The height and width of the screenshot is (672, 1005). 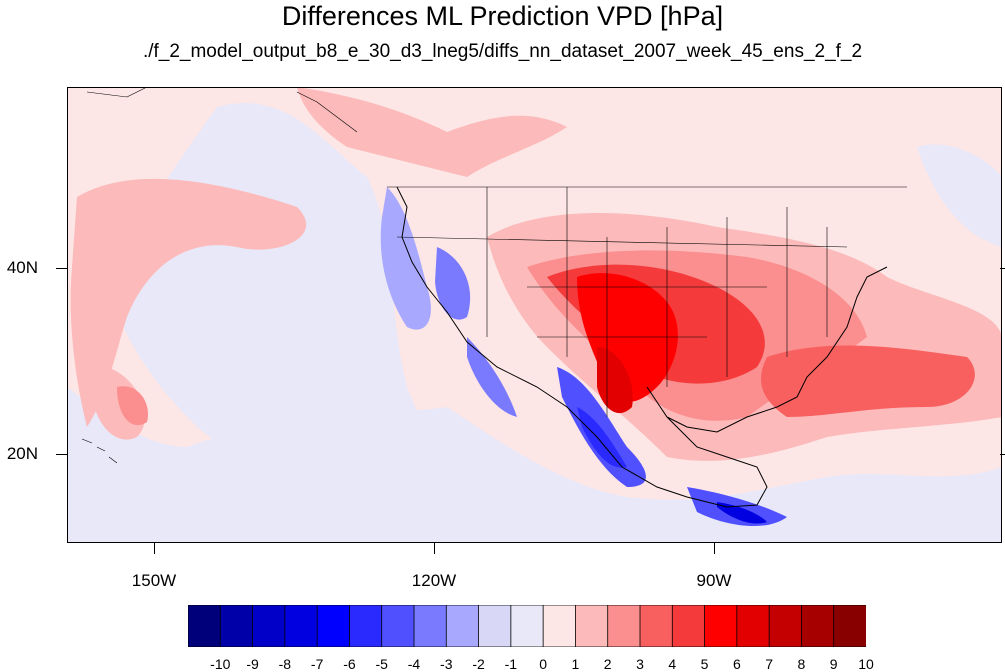 I want to click on lon-label-90w: 90W, so click(x=714, y=580).